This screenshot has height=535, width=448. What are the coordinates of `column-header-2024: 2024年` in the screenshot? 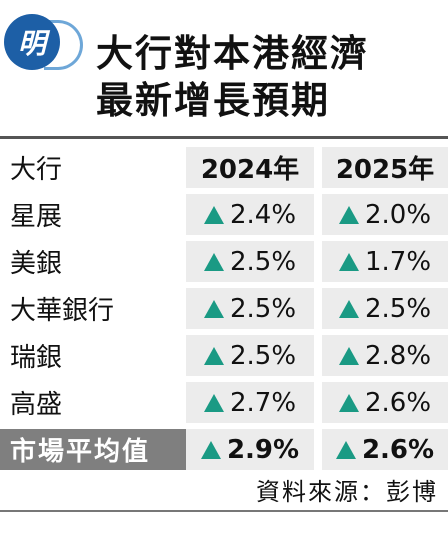 It's located at (250, 167).